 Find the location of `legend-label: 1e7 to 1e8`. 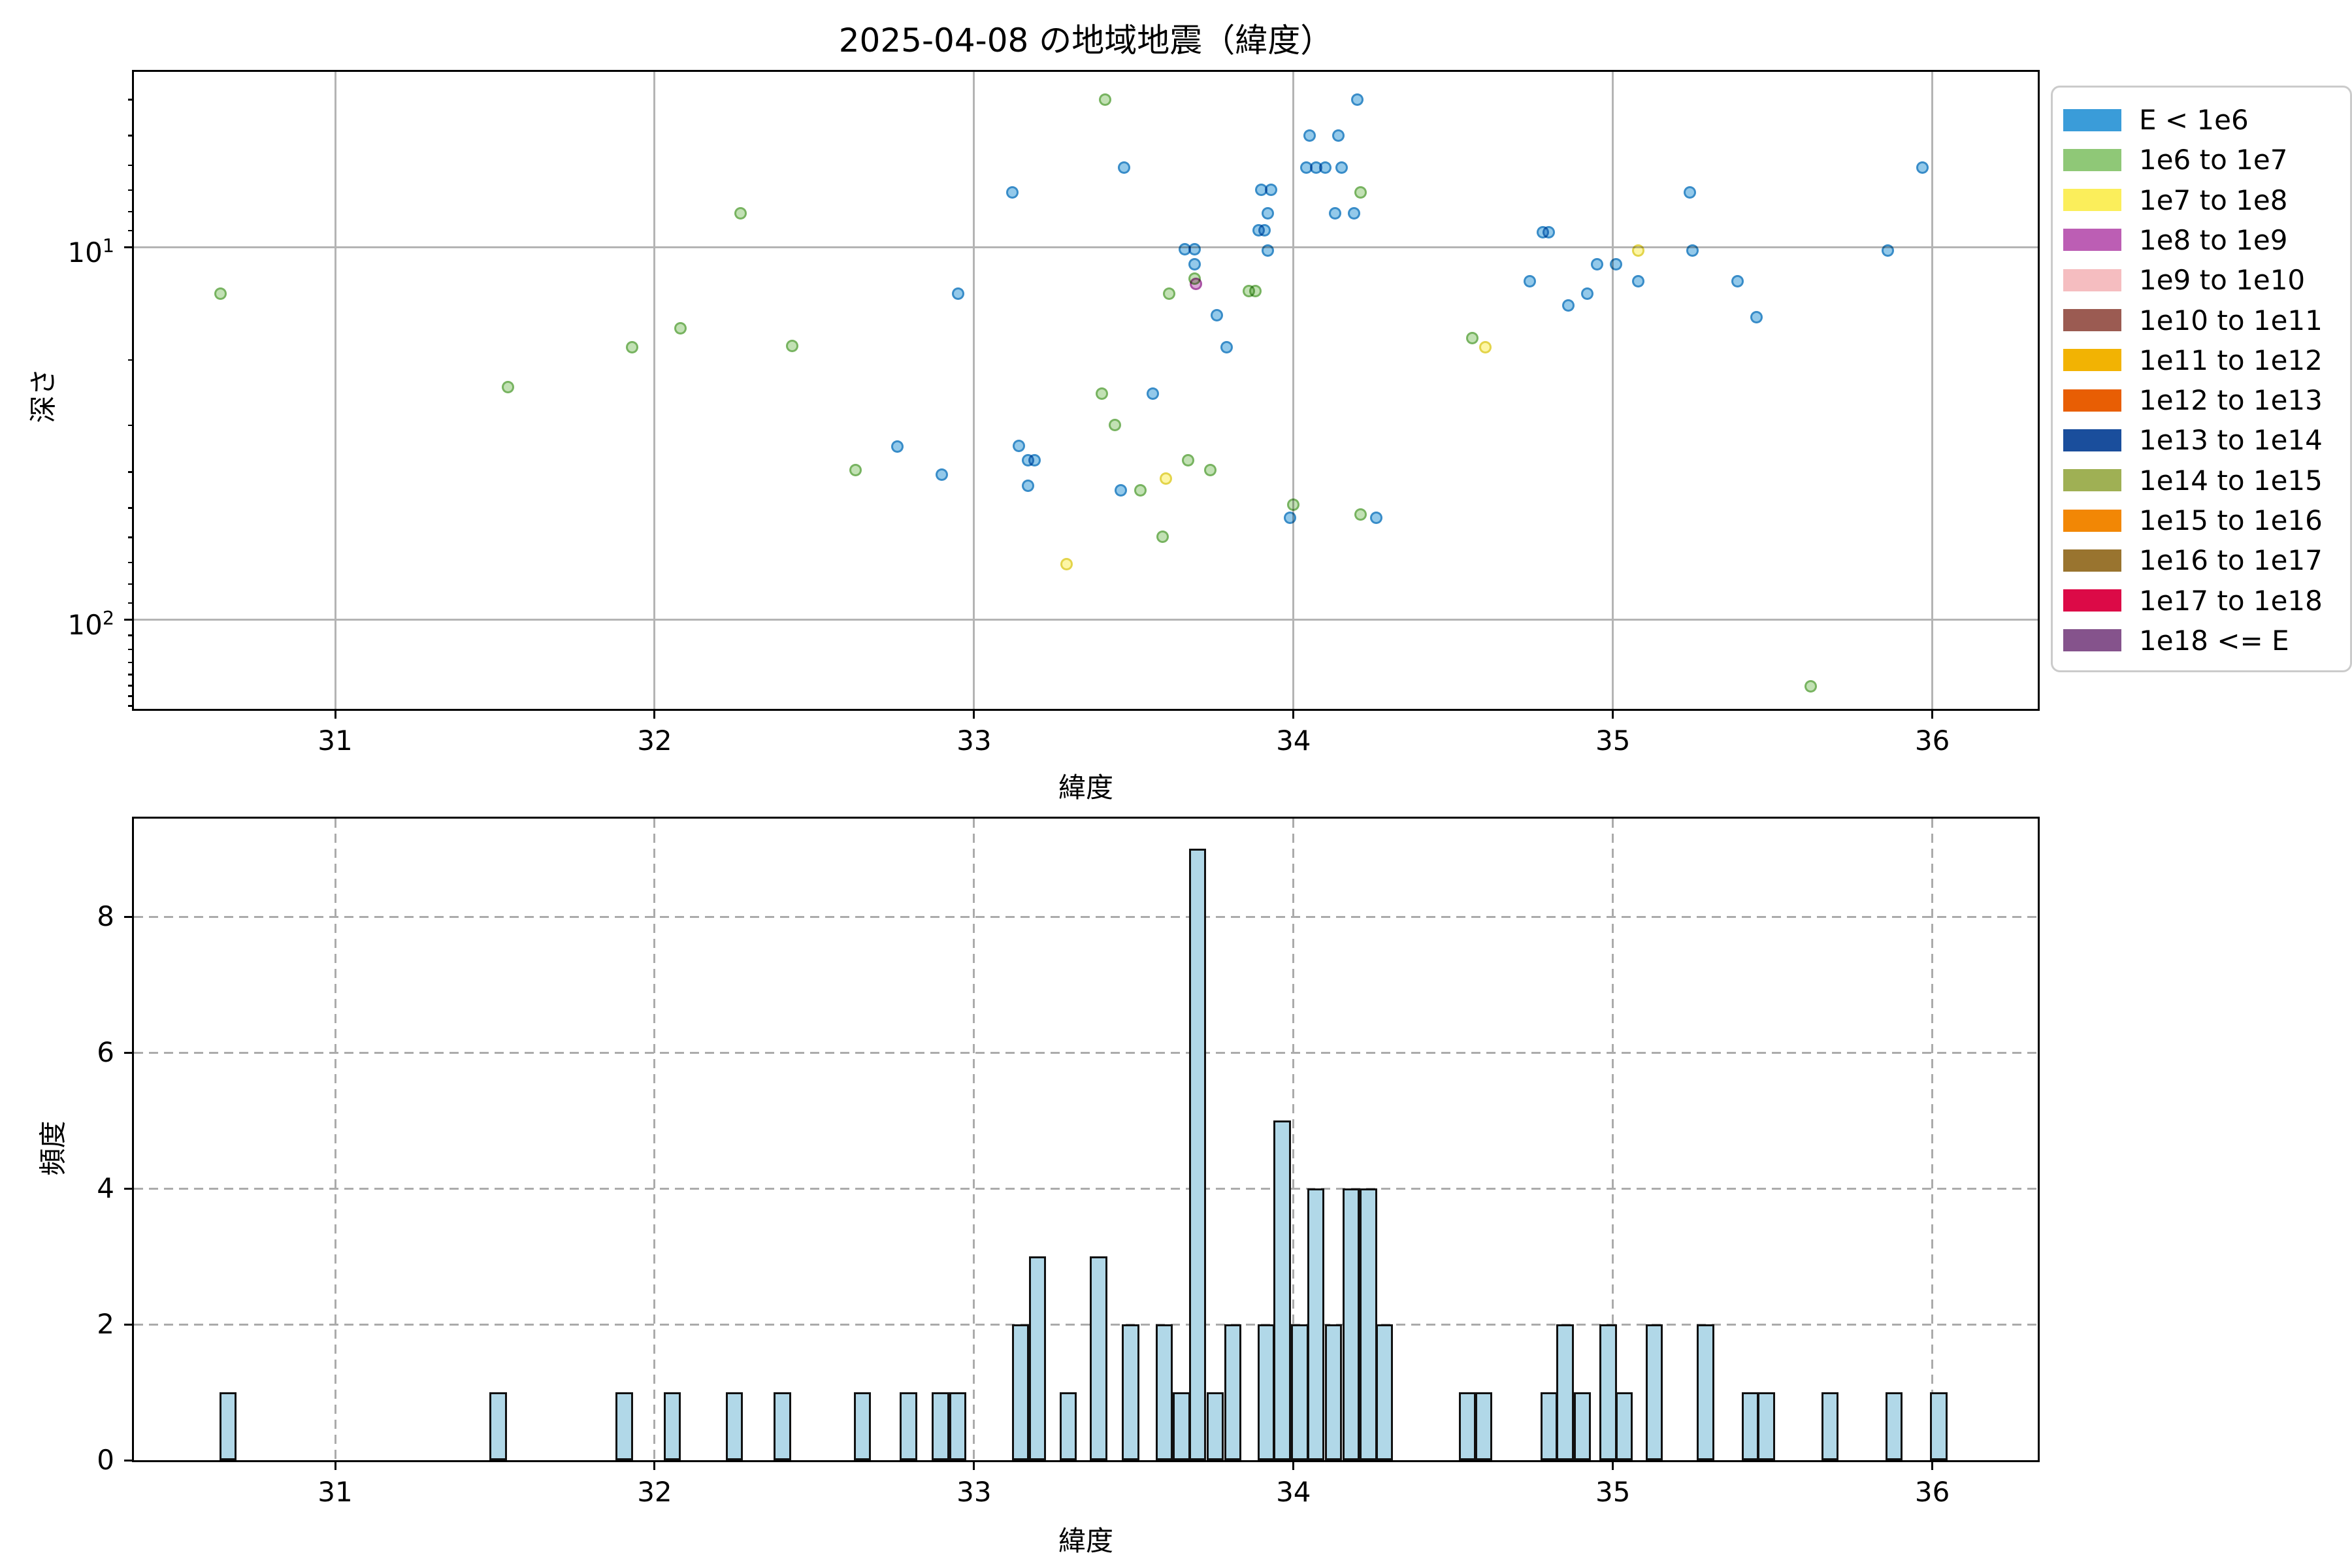

legend-label: 1e7 to 1e8 is located at coordinates (2213, 200).